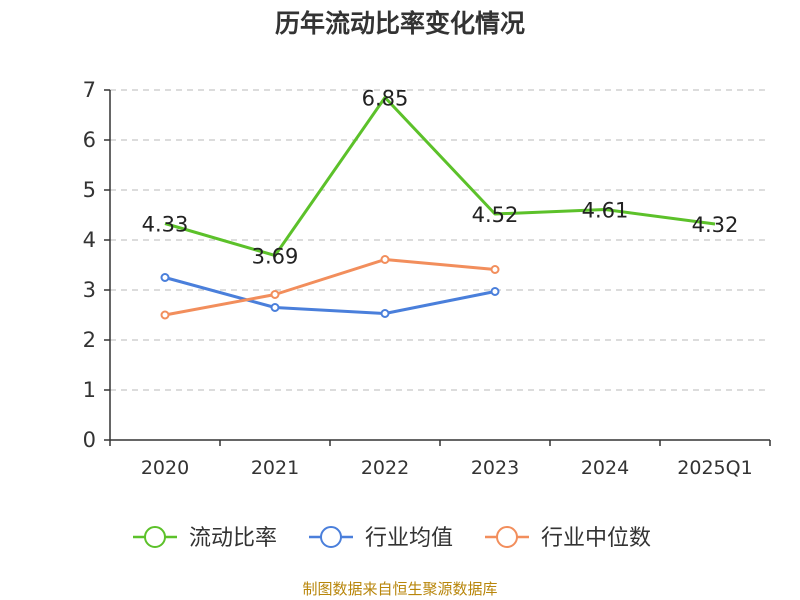 The width and height of the screenshot is (800, 600). Describe the element at coordinates (400, 589) in the screenshot. I see `source-note: 制图数据来自恒生聚源数据库` at that location.